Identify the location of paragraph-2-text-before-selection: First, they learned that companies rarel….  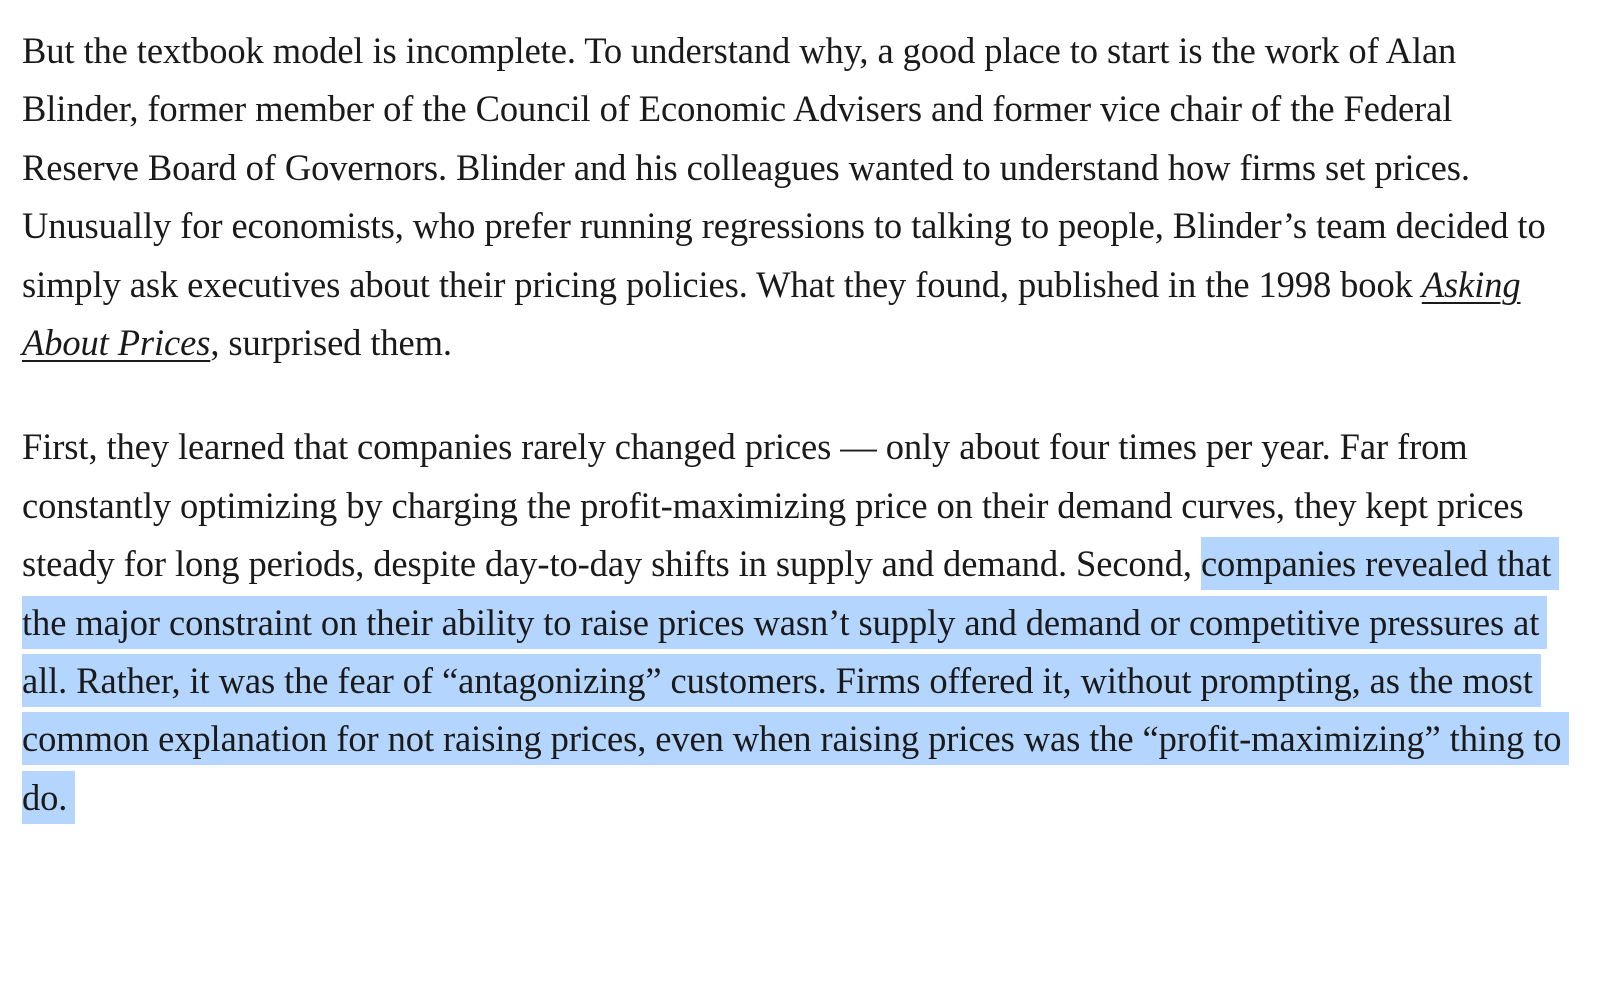
(773, 505).